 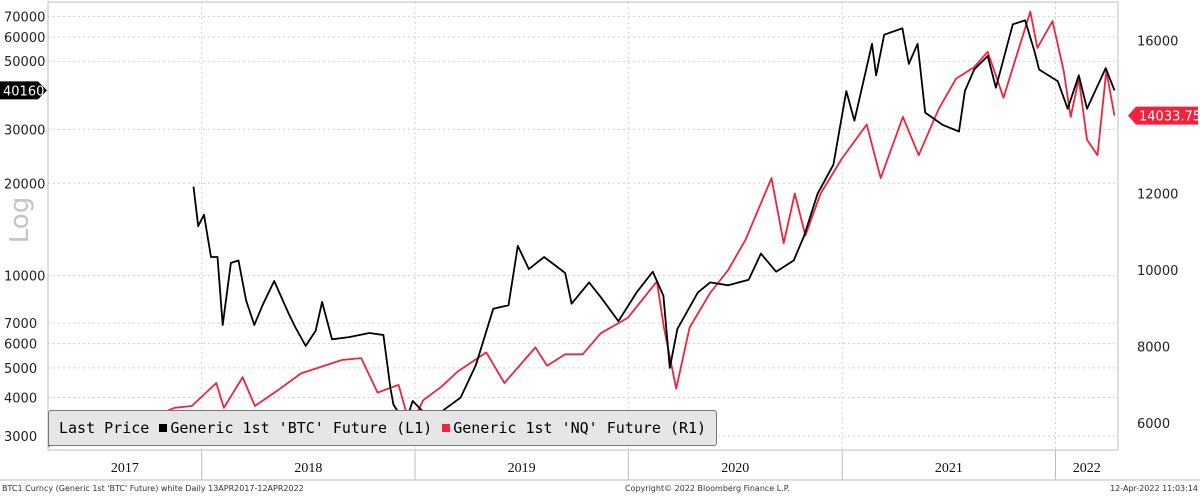 What do you see at coordinates (24, 62) in the screenshot?
I see `y-left-tick-label: 50000` at bounding box center [24, 62].